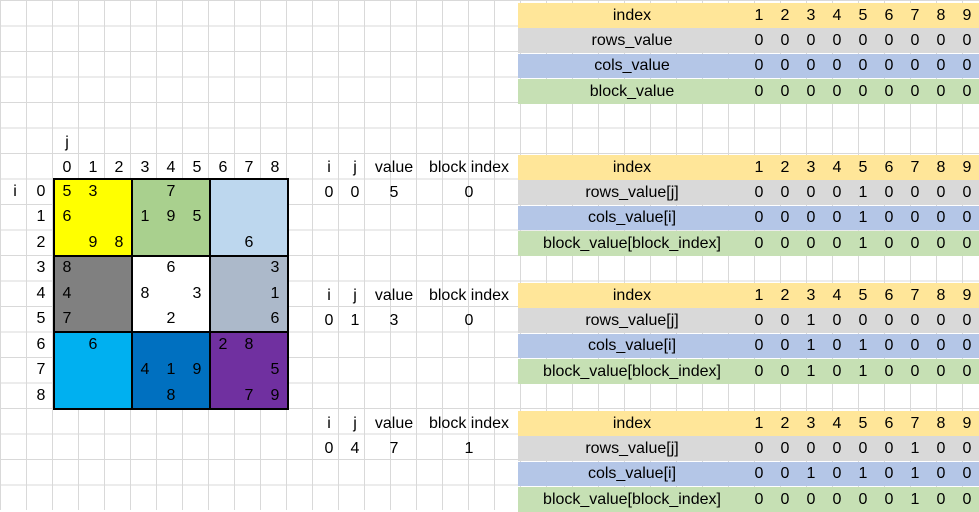 The width and height of the screenshot is (979, 512). I want to click on bitmap-table-step-value-cell: 3, so click(811, 167).